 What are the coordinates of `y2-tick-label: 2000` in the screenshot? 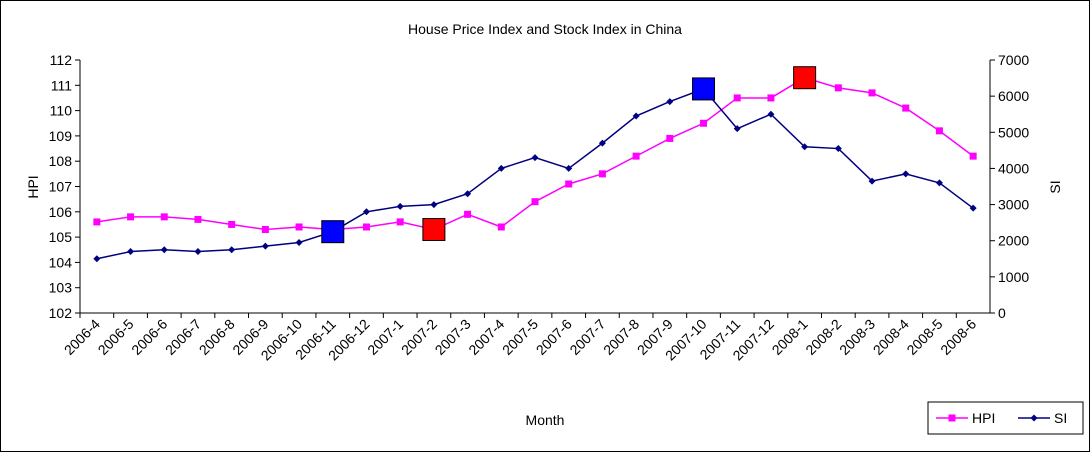 It's located at (1013, 241).